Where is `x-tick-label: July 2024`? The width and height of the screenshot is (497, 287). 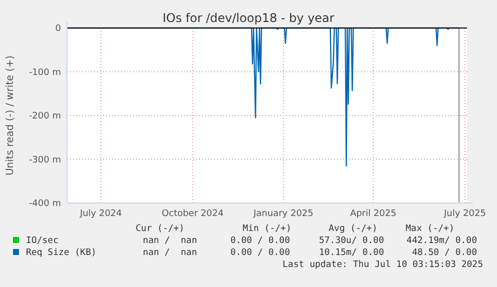
x-tick-label: July 2024 is located at coordinates (100, 214).